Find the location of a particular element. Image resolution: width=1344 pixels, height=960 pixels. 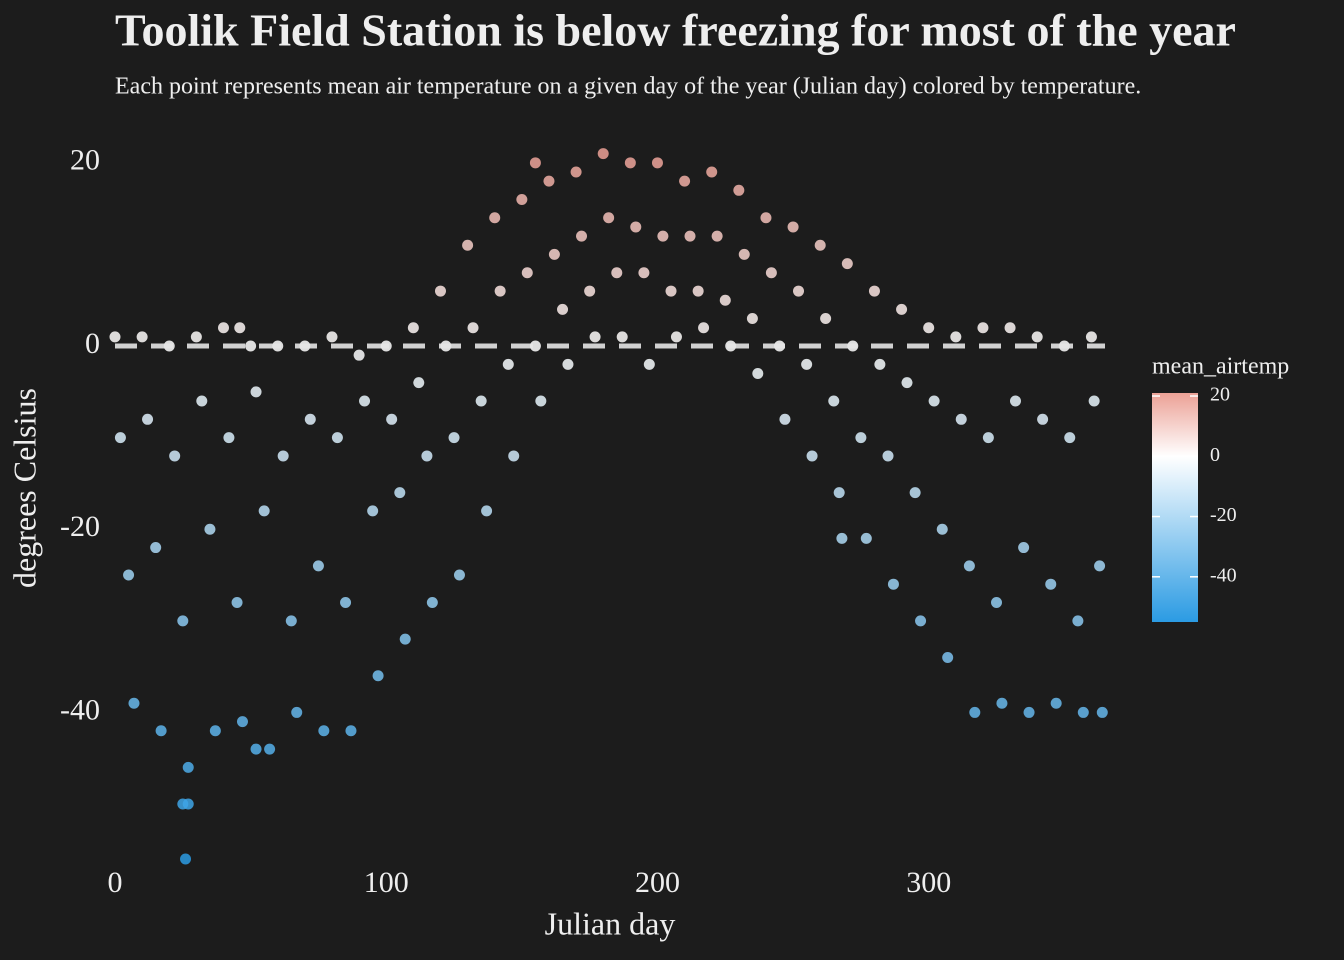

y-tick-label: -40 is located at coordinates (80, 709).